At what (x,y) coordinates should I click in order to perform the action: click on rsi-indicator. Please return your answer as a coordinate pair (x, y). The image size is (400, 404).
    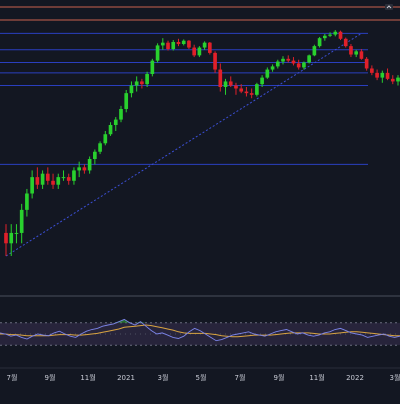
    Looking at the image, I should click on (200, 332).